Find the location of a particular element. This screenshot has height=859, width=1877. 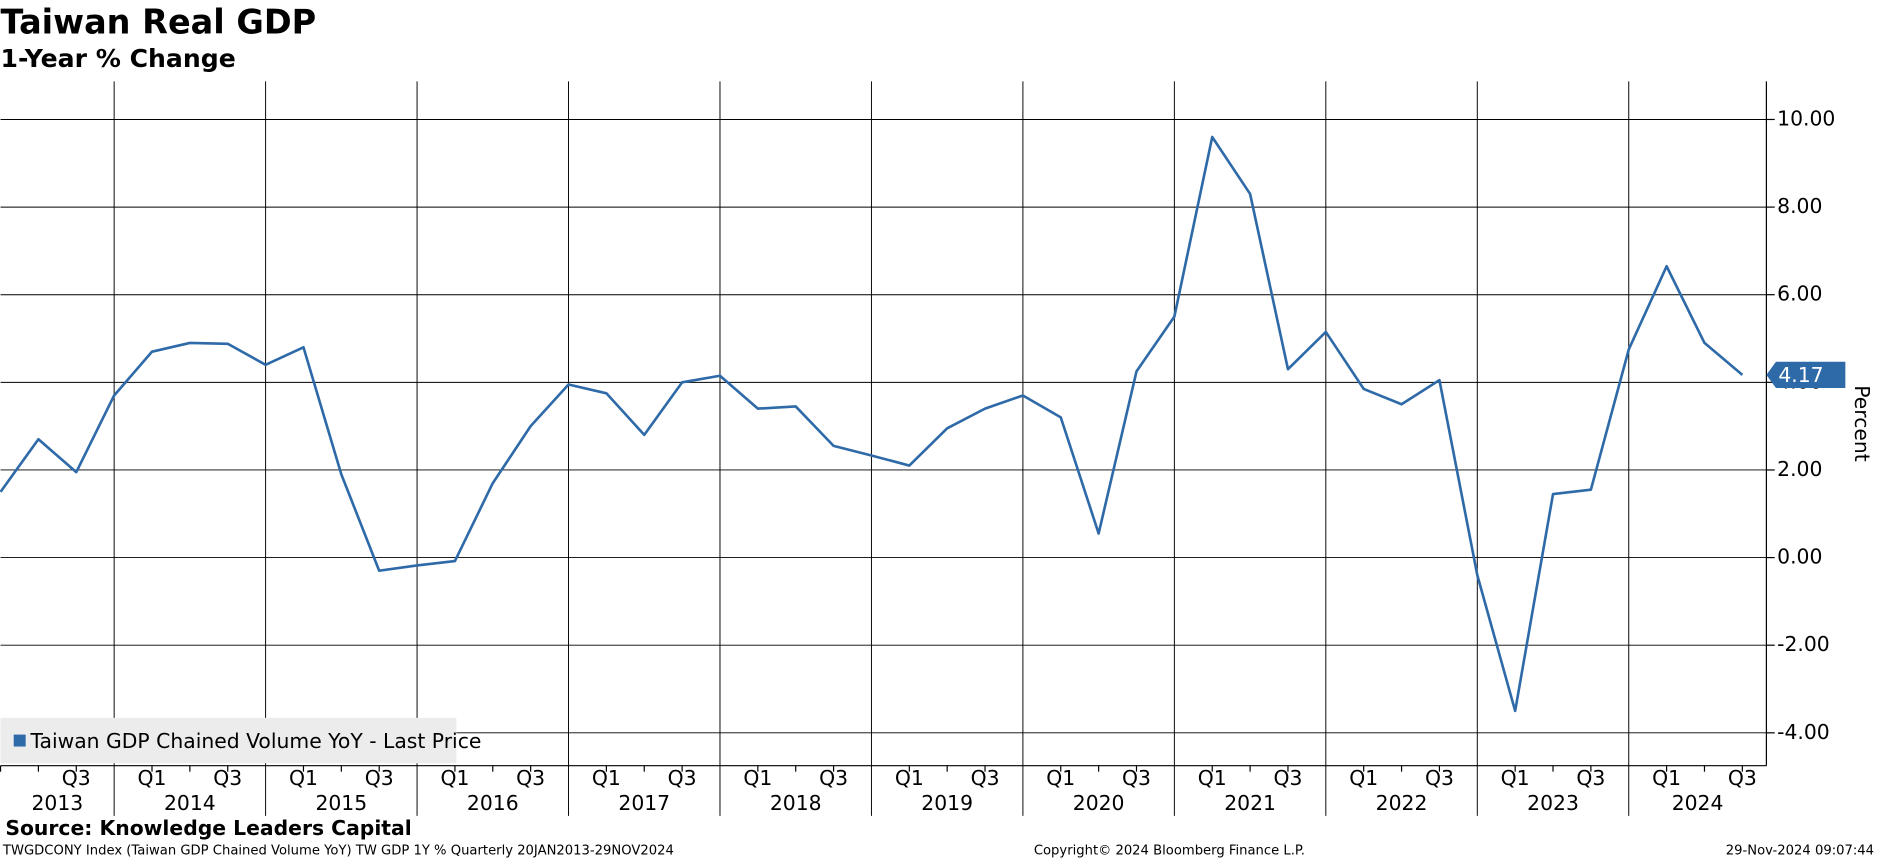

y-tick-label: 2.00 is located at coordinates (1799, 469).